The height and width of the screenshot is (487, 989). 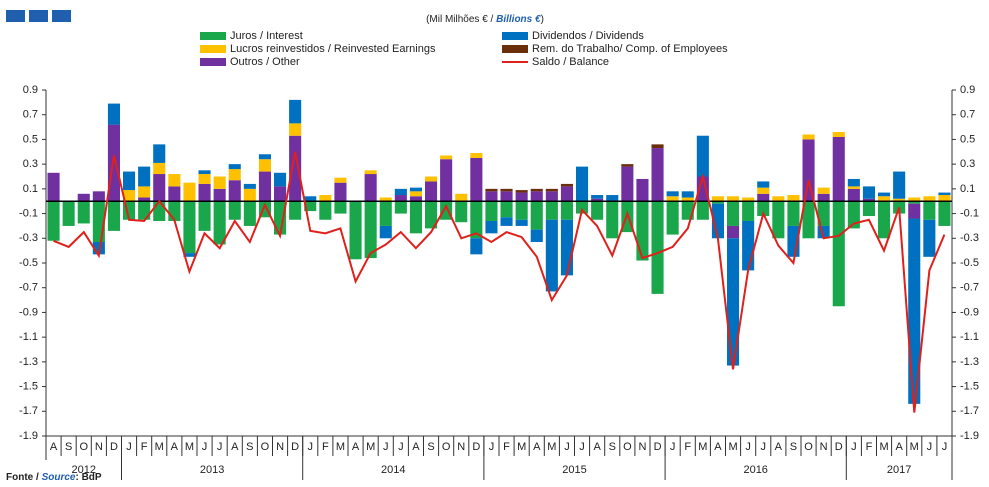 What do you see at coordinates (30, 164) in the screenshot?
I see `y-tick-label: 0.3` at bounding box center [30, 164].